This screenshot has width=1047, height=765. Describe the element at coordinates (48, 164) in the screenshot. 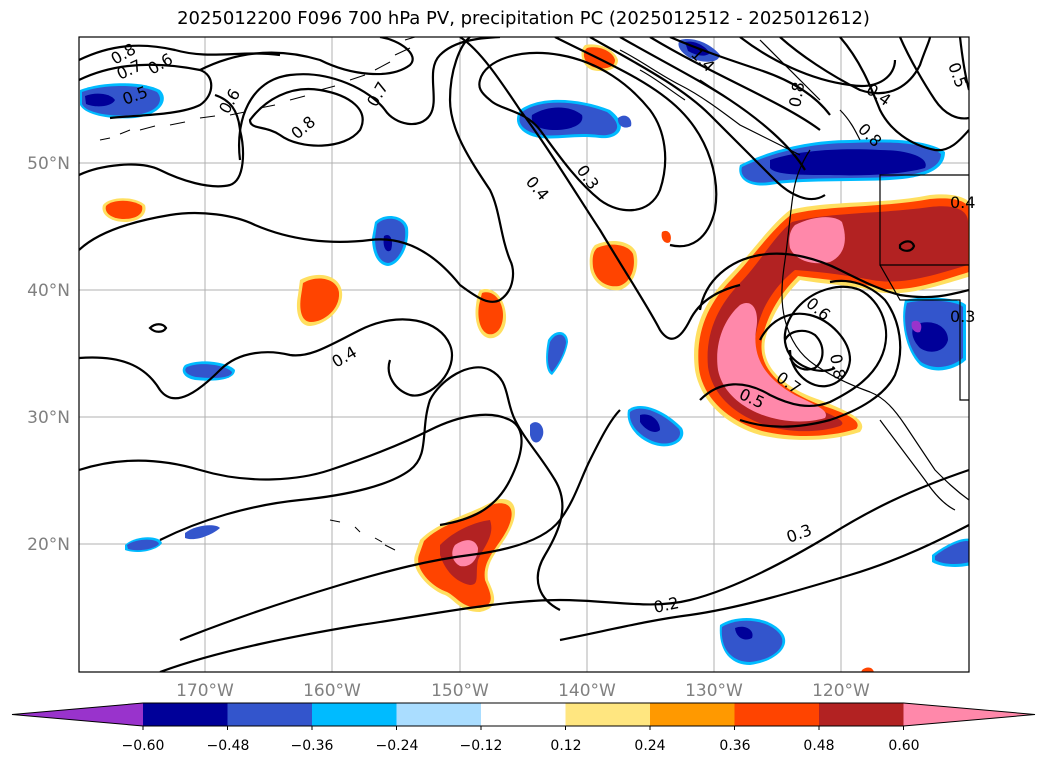

I see `lat-label: 50°N` at that location.